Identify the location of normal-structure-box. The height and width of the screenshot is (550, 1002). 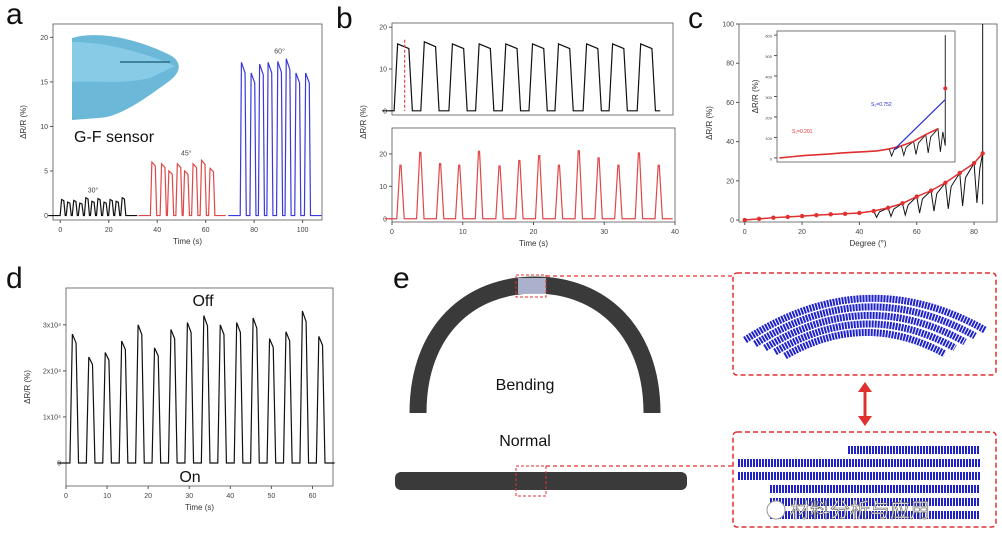
(864, 479).